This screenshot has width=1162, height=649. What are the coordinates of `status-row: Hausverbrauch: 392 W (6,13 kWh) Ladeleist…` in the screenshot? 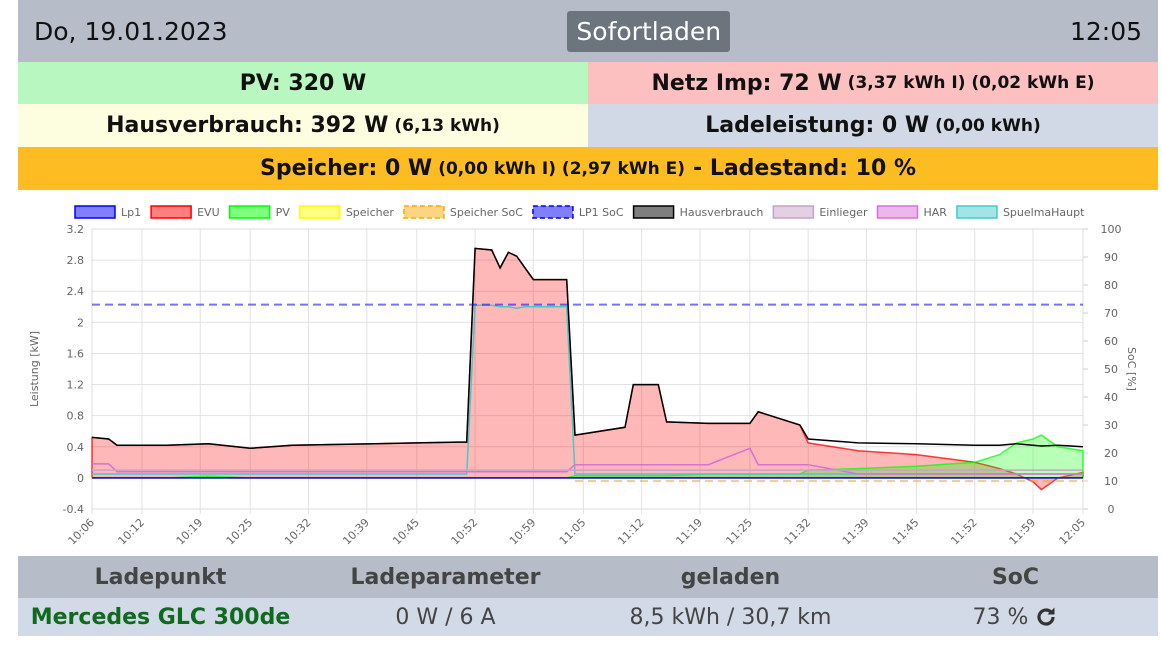 It's located at (588, 125).